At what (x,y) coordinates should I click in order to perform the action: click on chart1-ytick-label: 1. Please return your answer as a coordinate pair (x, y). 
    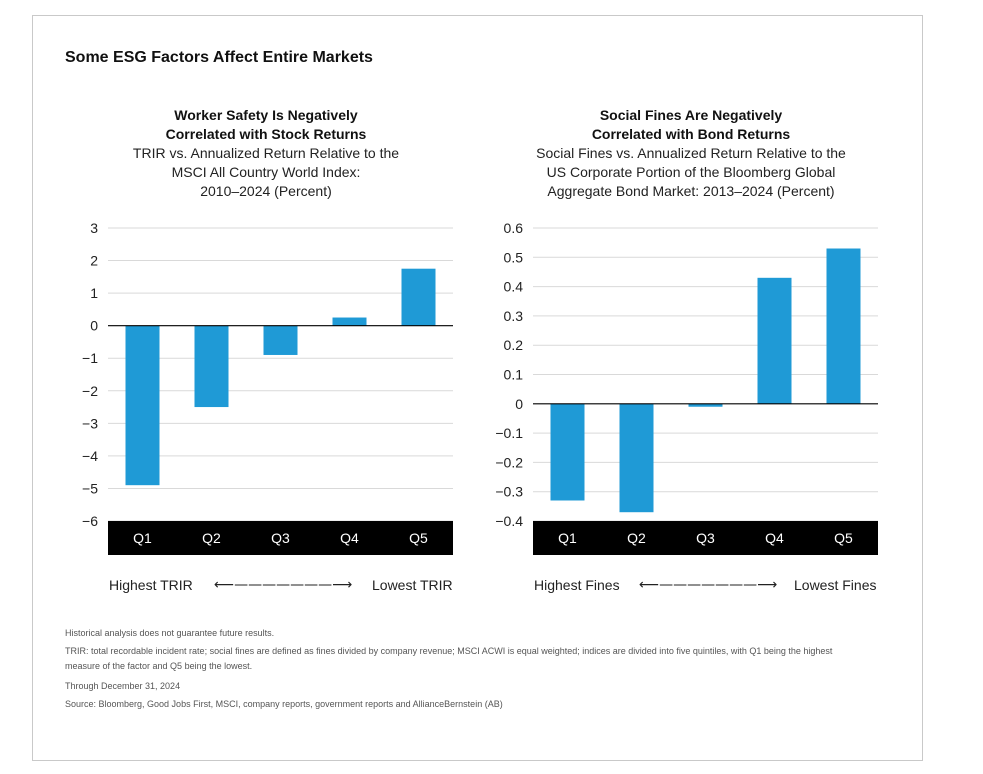
    Looking at the image, I should click on (94, 293).